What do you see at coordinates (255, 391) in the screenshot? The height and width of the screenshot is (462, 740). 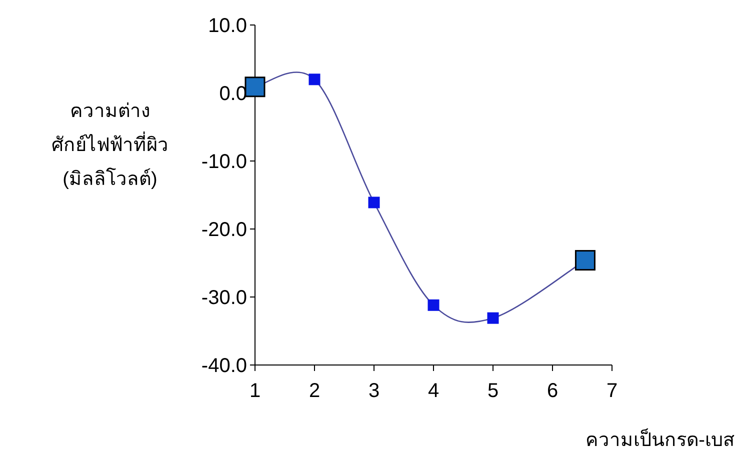 I see `x-tick-label: 1` at bounding box center [255, 391].